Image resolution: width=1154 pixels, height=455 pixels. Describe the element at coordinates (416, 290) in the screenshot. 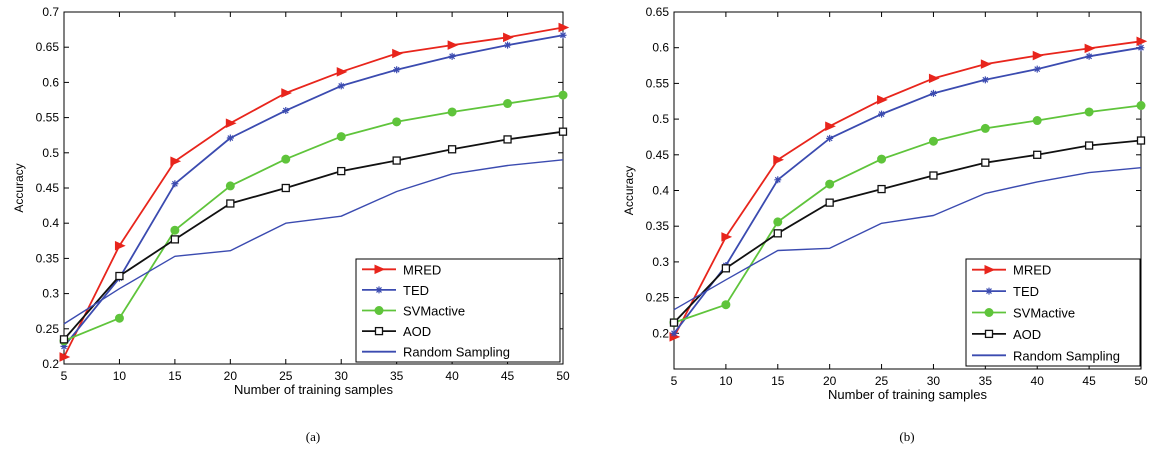

I see `legend-label: TED` at that location.